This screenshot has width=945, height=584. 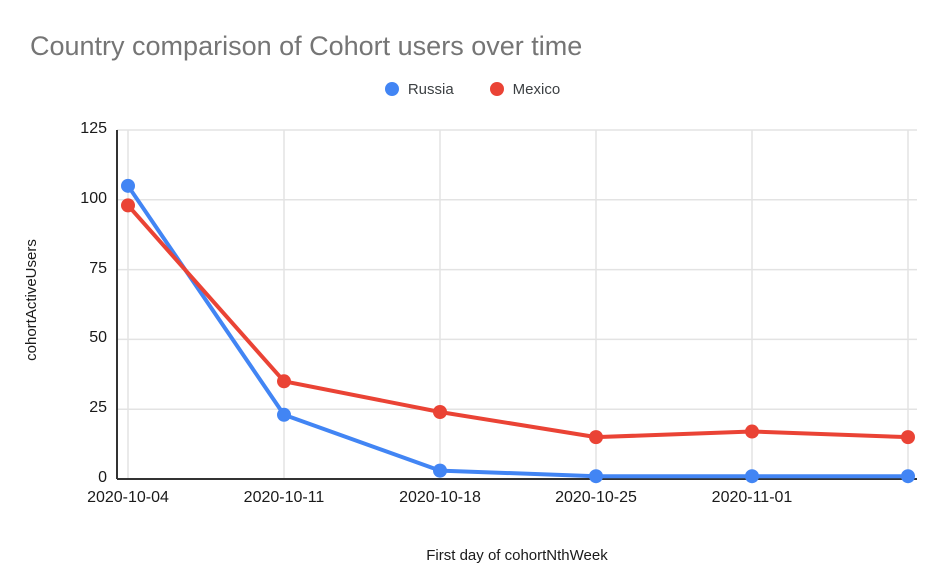 I want to click on legend-label-mexico: Mexico, so click(x=536, y=89).